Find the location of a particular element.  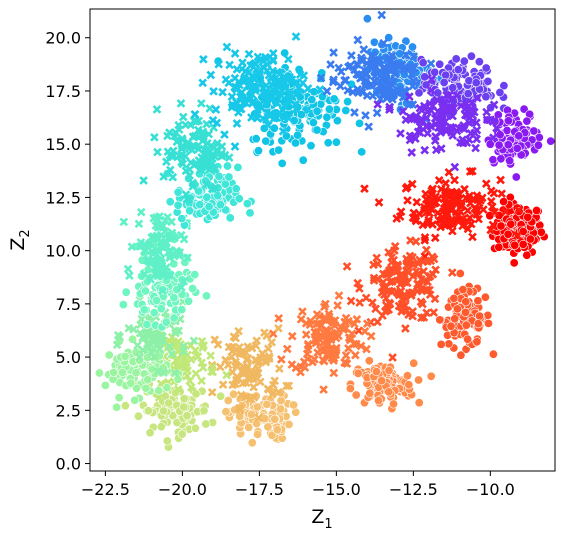

x-tick-label: −10.0 is located at coordinates (490, 489).